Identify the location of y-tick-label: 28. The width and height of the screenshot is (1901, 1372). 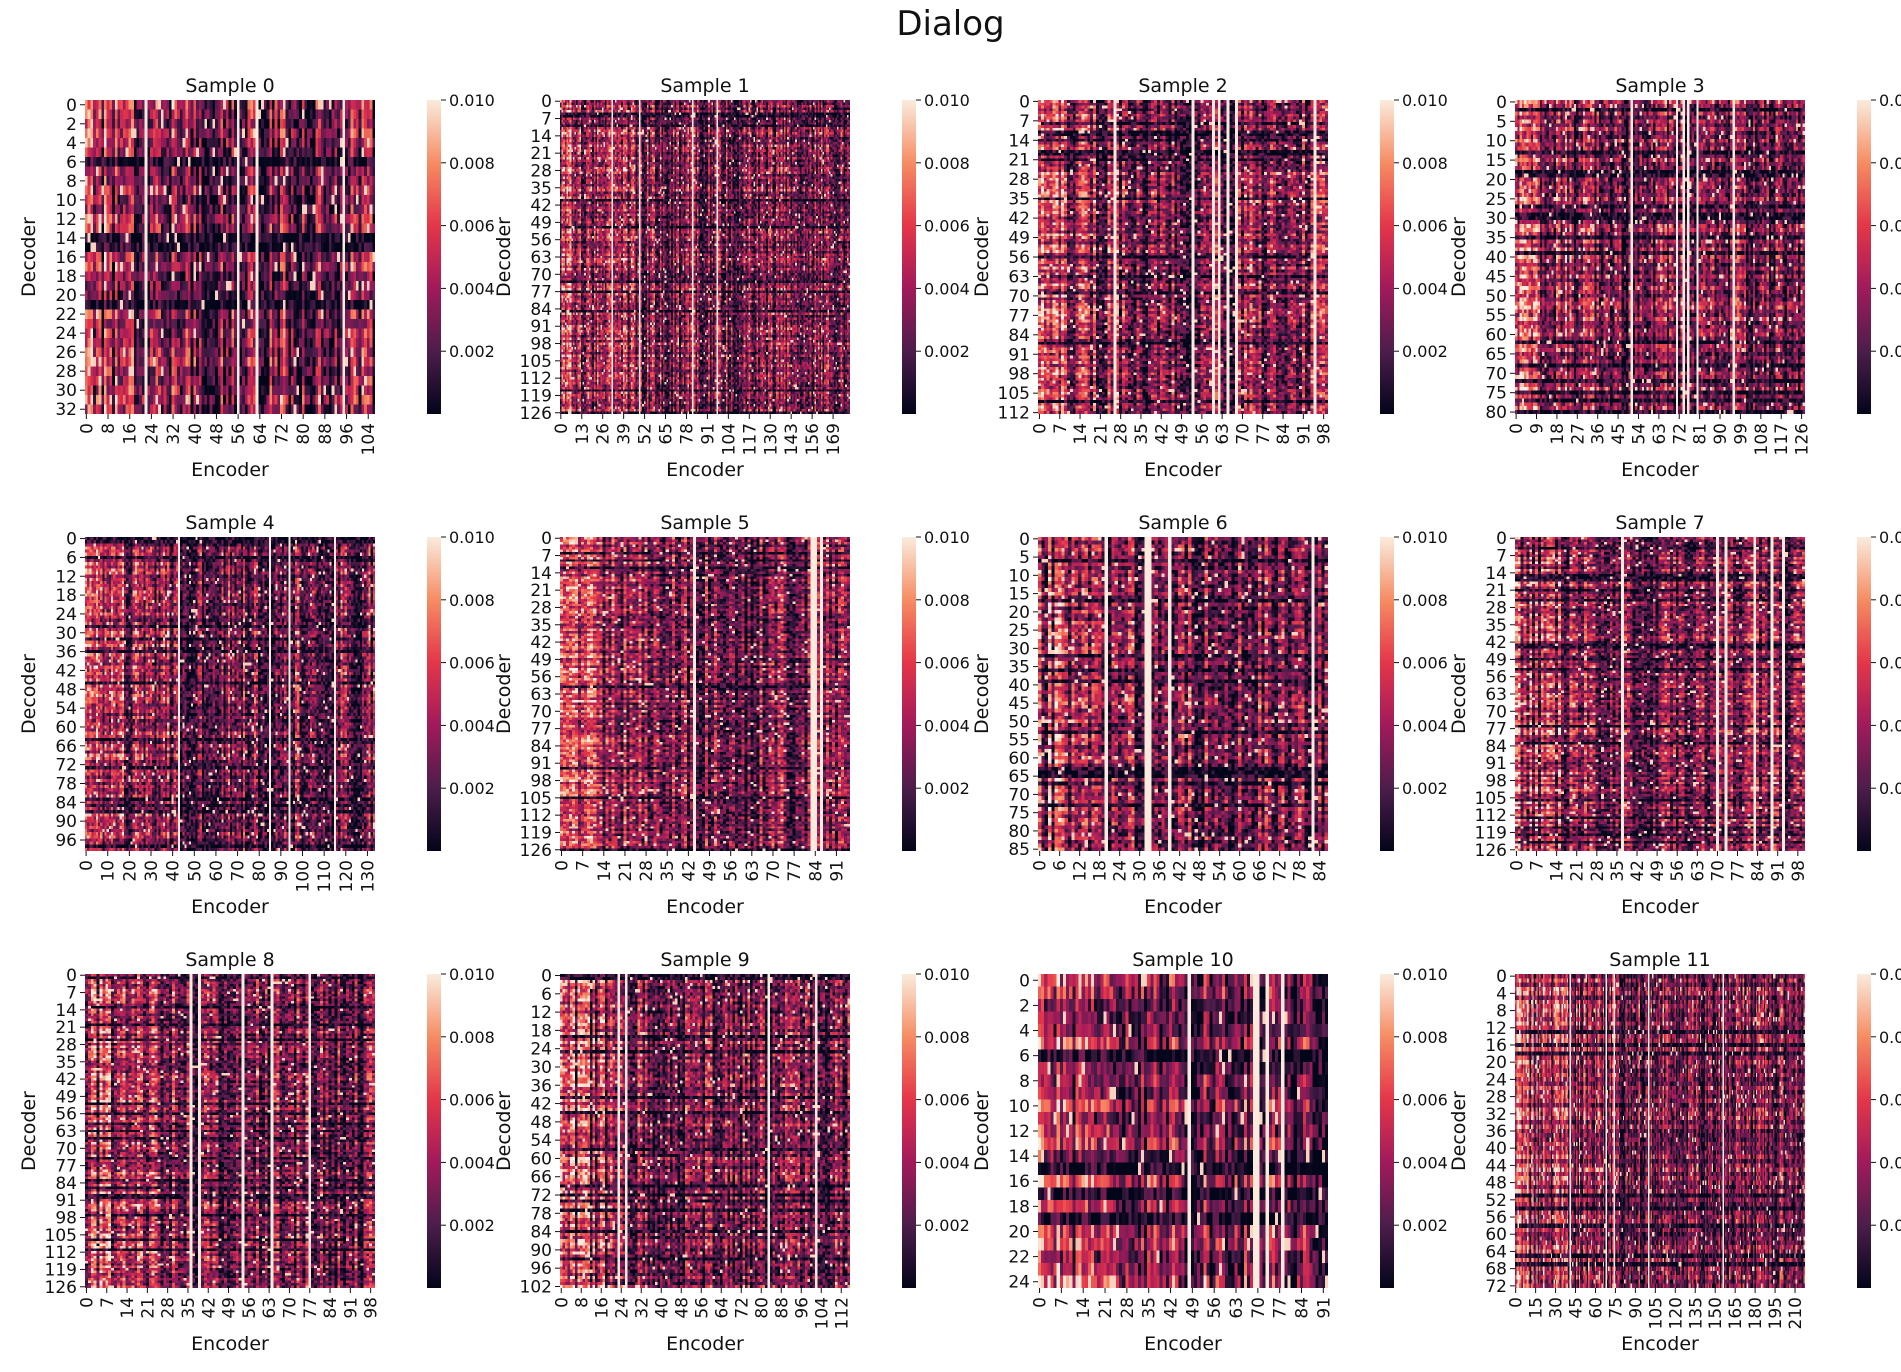
(1019, 180).